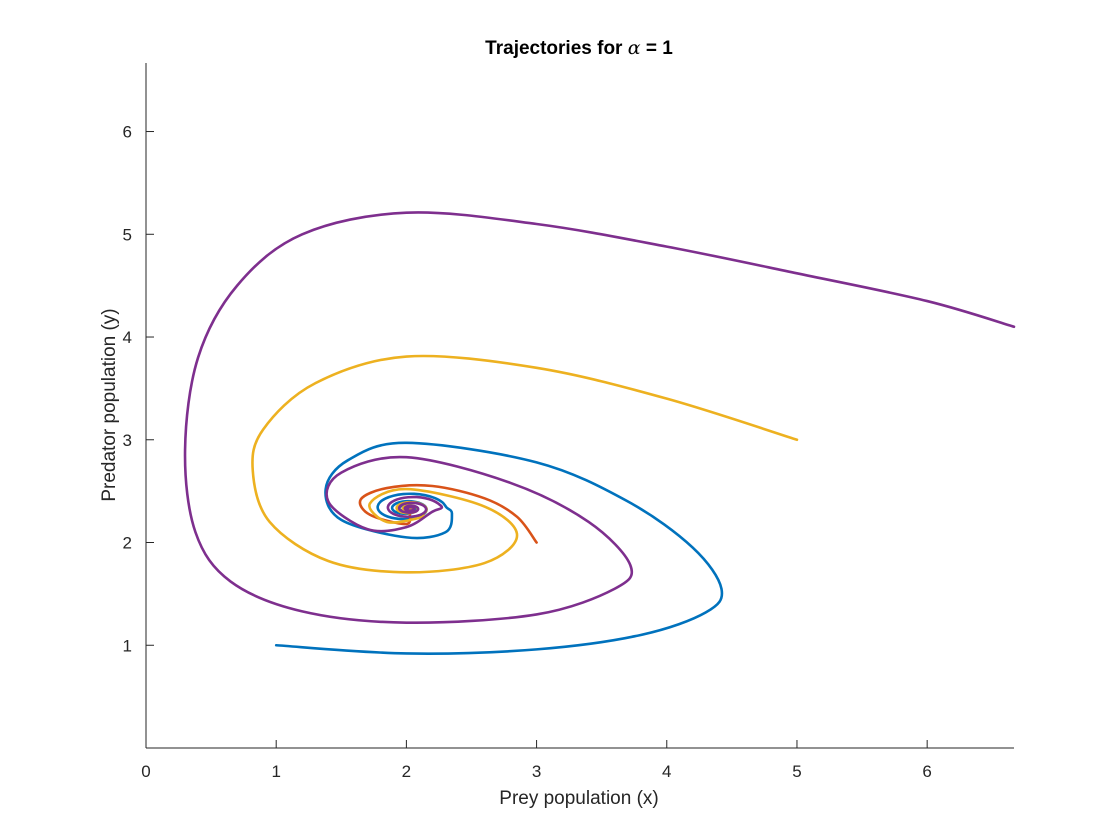 The width and height of the screenshot is (1120, 840). Describe the element at coordinates (556, 48) in the screenshot. I see `chart-title-prefix: Trajectories for` at that location.